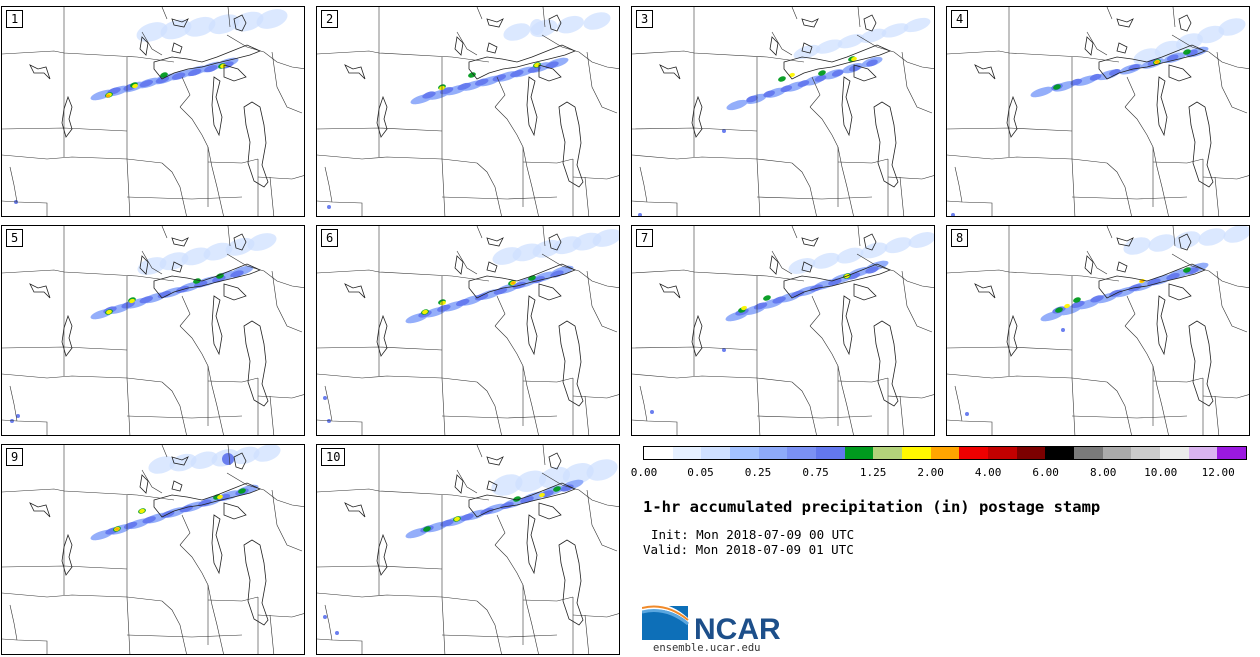 The width and height of the screenshot is (1260, 657). I want to click on ensemble-member-panel: 6, so click(468, 330).